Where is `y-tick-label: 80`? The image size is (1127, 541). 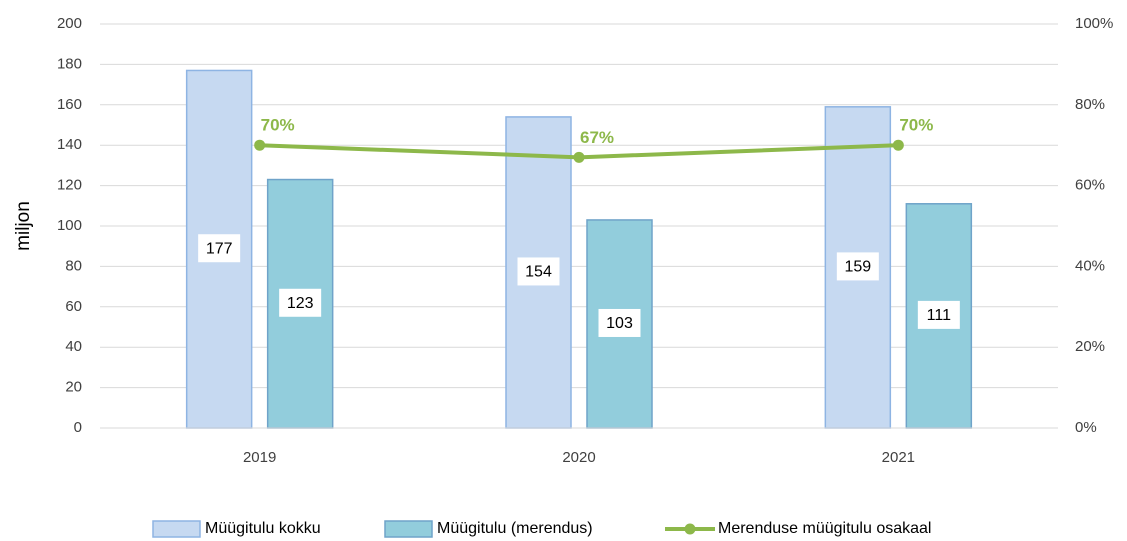 y-tick-label: 80 is located at coordinates (73, 265).